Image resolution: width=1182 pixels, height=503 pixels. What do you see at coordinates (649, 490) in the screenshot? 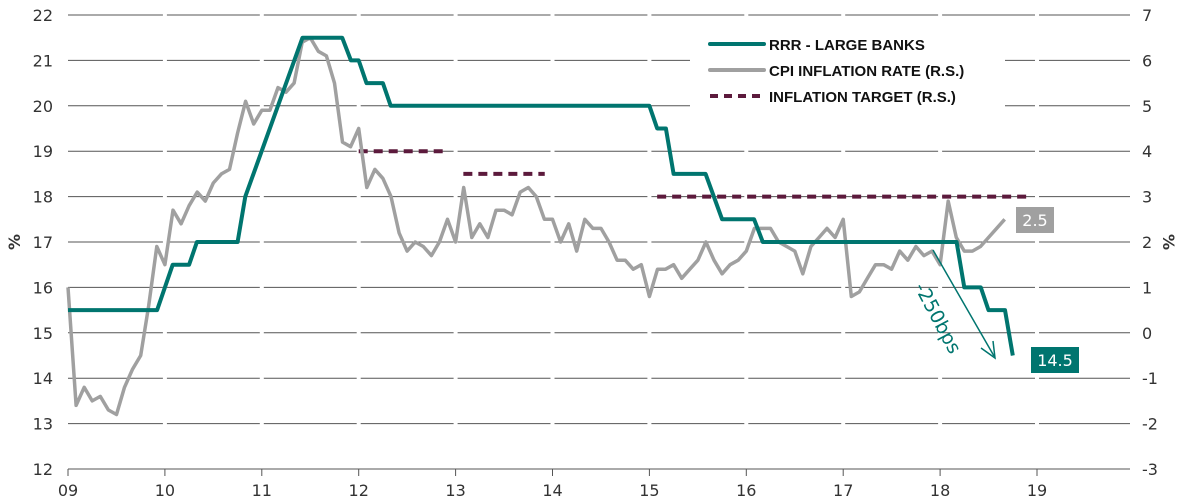
I see `x-tick-label: 15` at bounding box center [649, 490].